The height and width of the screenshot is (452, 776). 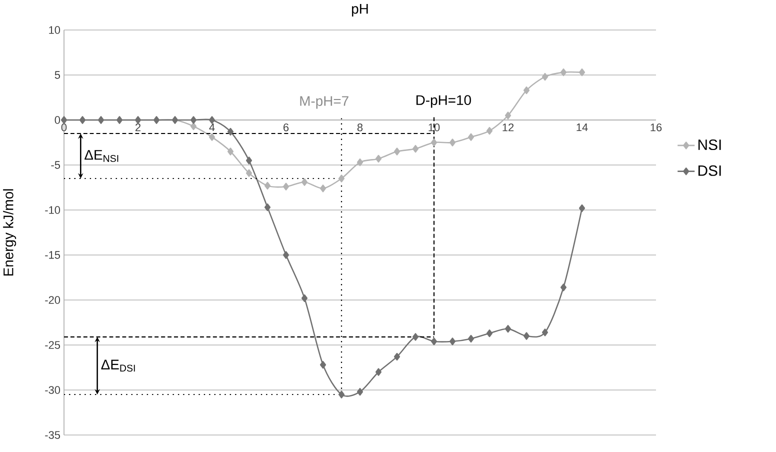 I want to click on y-axis-title: Energy kJ/mol, so click(x=9, y=232).